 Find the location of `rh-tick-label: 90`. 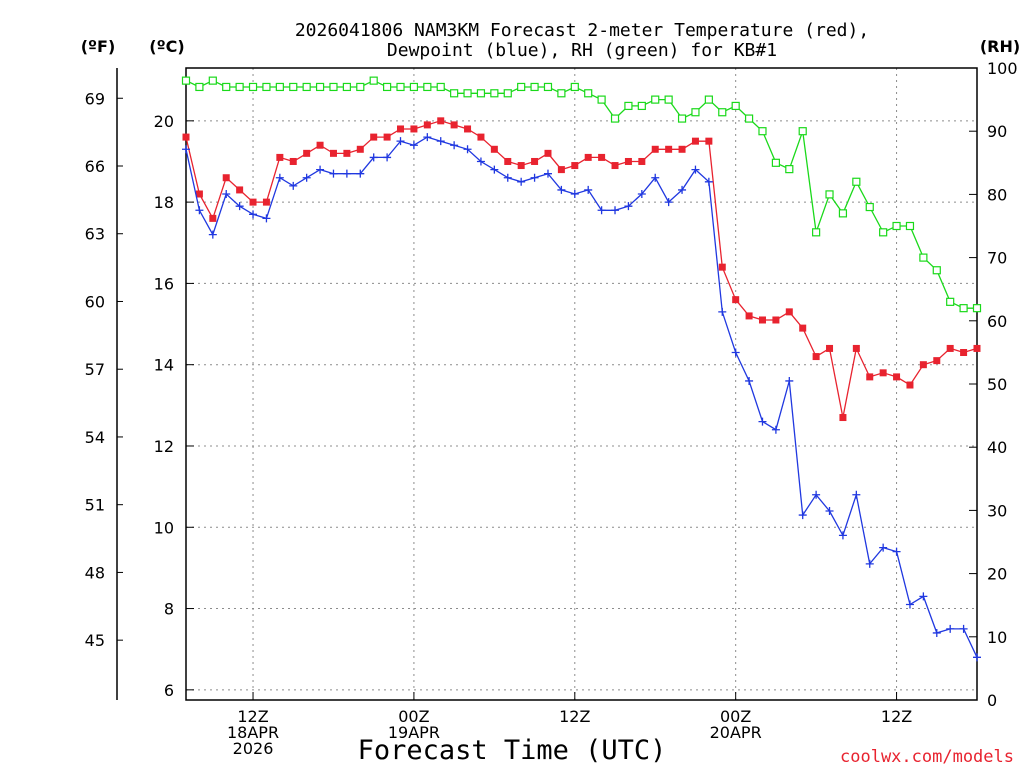

rh-tick-label: 90 is located at coordinates (997, 131).